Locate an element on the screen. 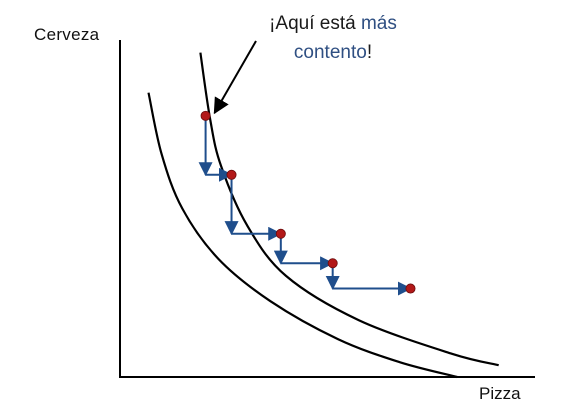 The height and width of the screenshot is (413, 581). x-axis-label: Pizza is located at coordinates (500, 393).